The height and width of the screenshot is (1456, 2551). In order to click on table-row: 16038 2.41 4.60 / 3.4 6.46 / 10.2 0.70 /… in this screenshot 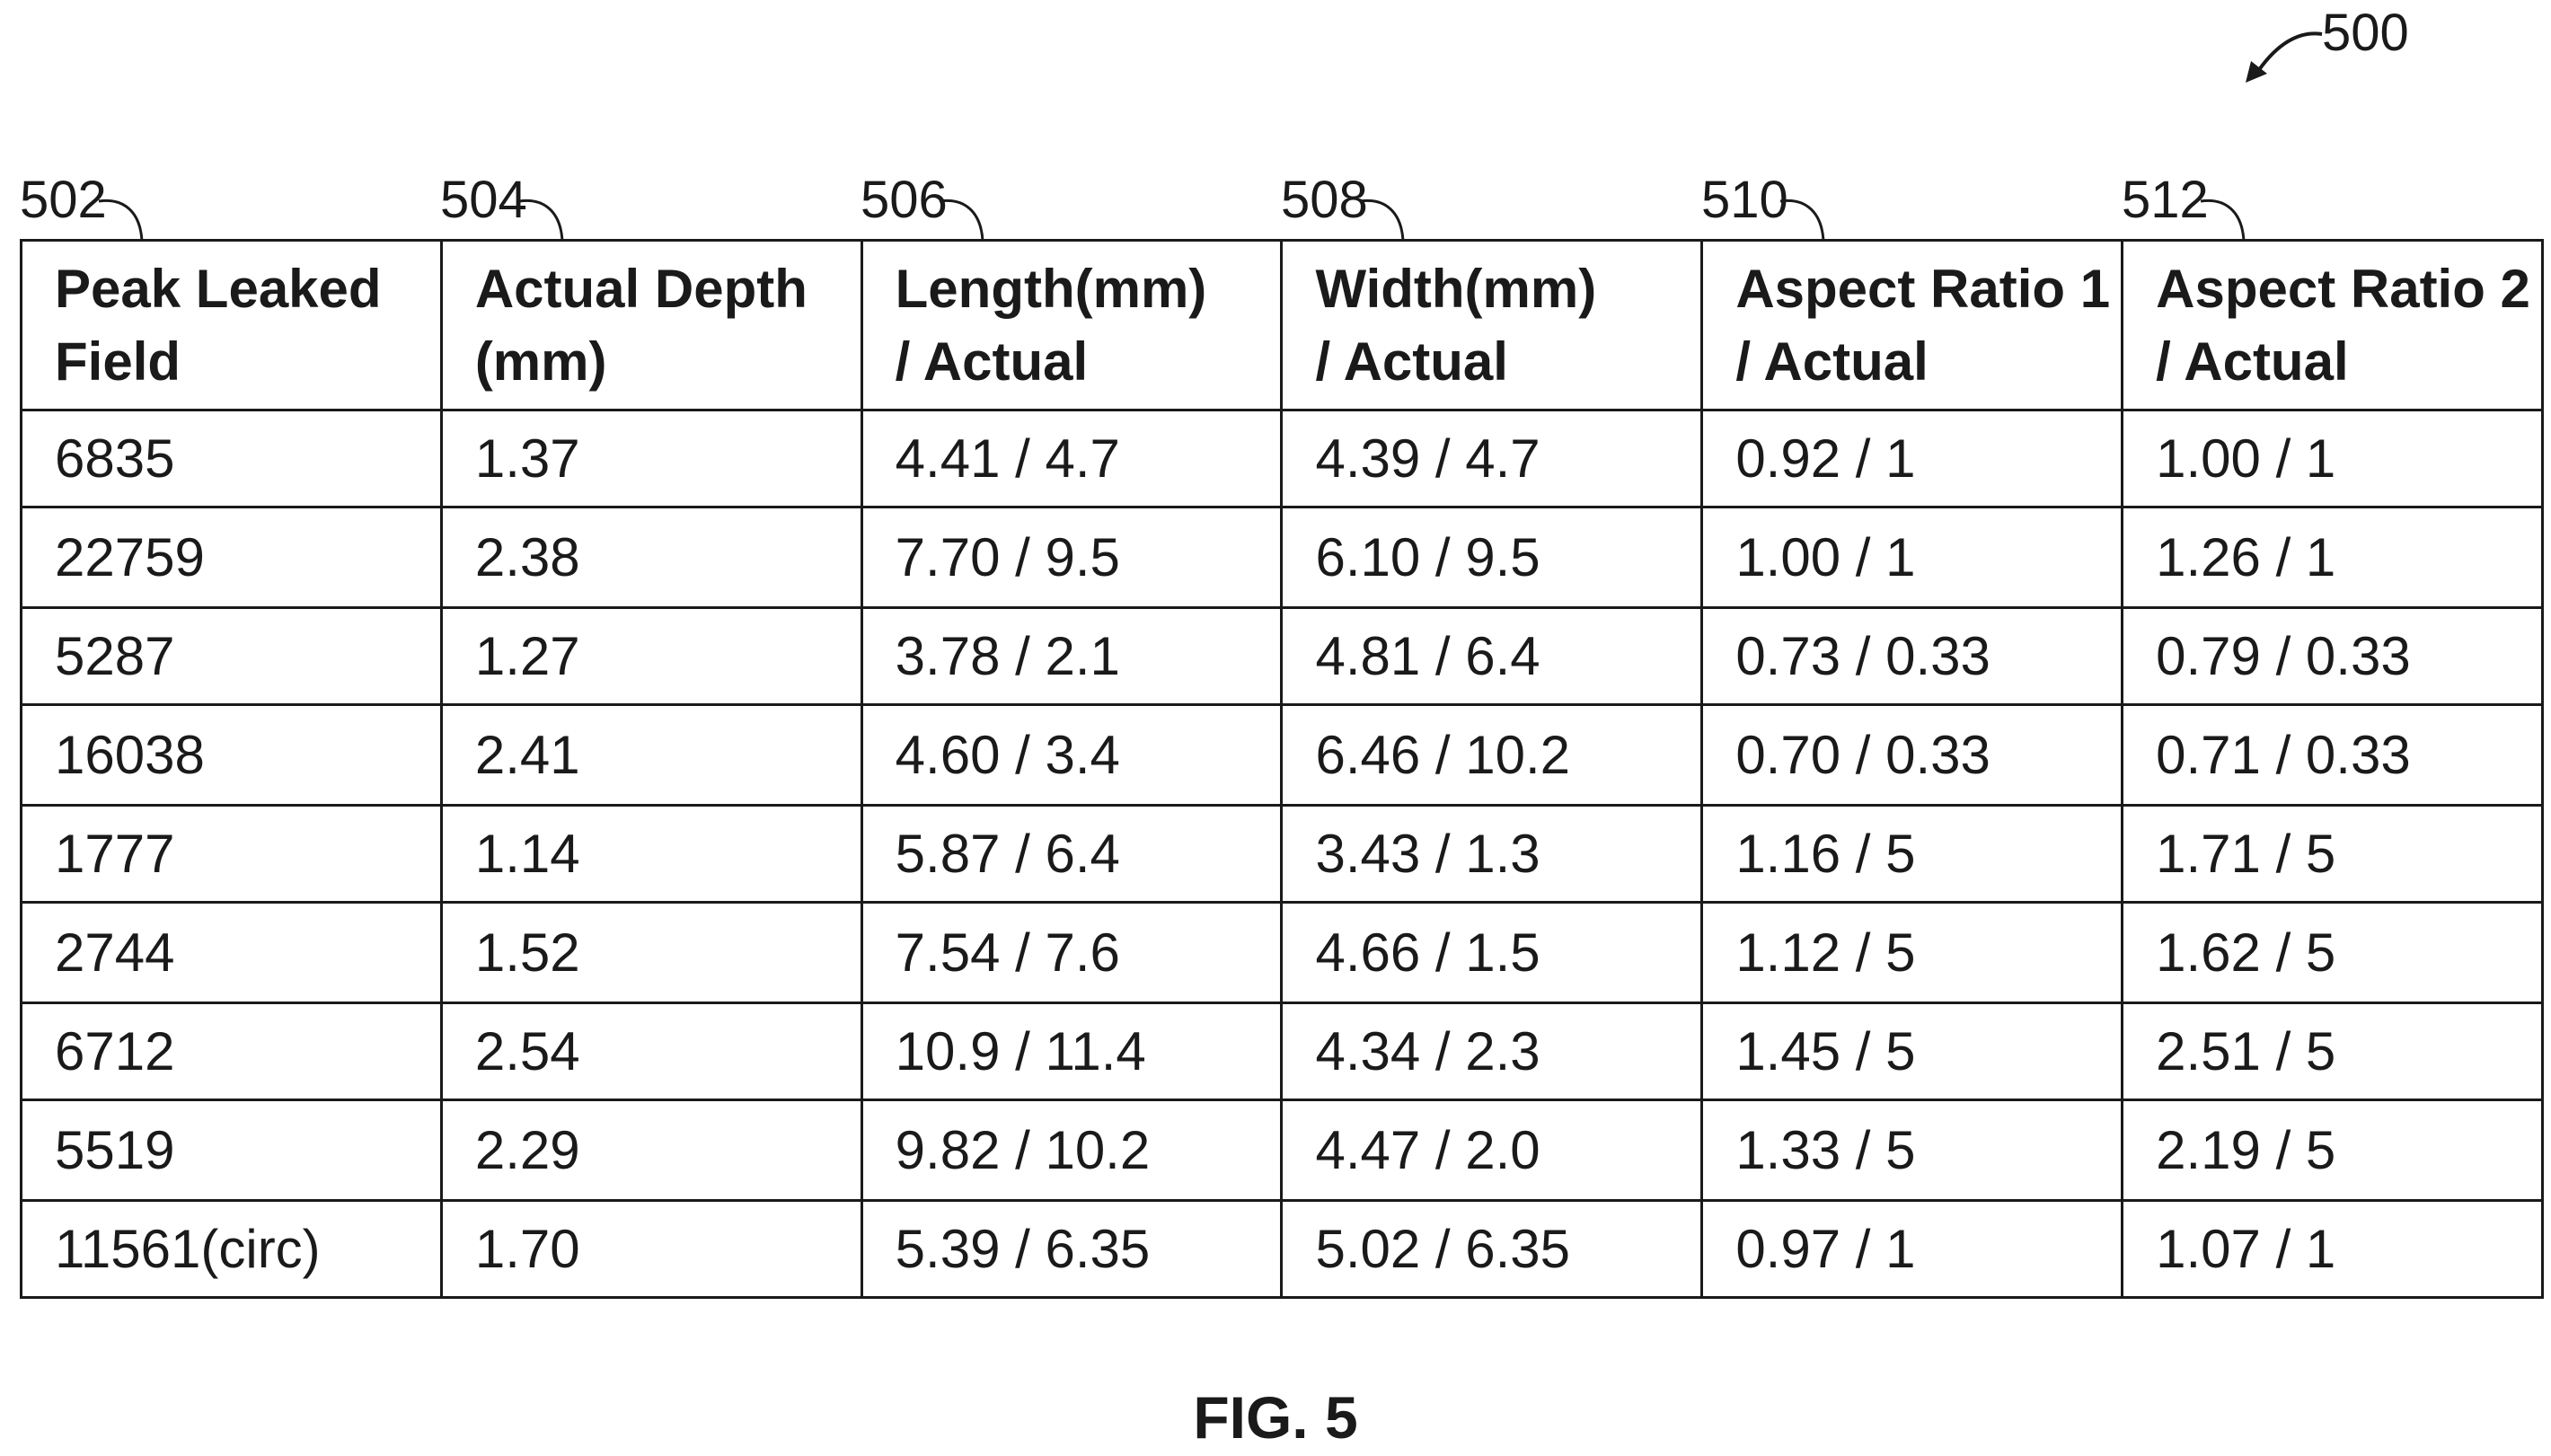, I will do `click(1282, 755)`.